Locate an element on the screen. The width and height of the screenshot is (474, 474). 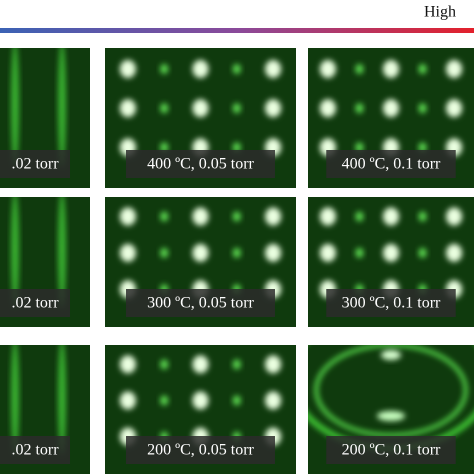
scale-label: High is located at coordinates (440, 12).